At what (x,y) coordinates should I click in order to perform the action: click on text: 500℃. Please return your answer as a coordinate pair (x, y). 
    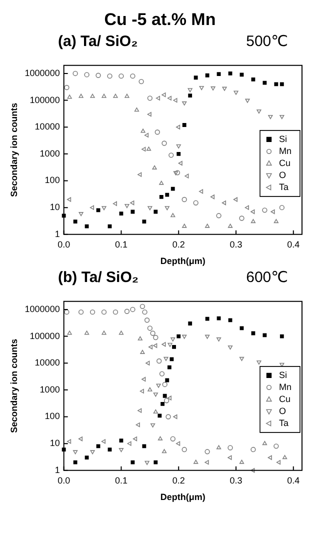
    Looking at the image, I should click on (267, 41).